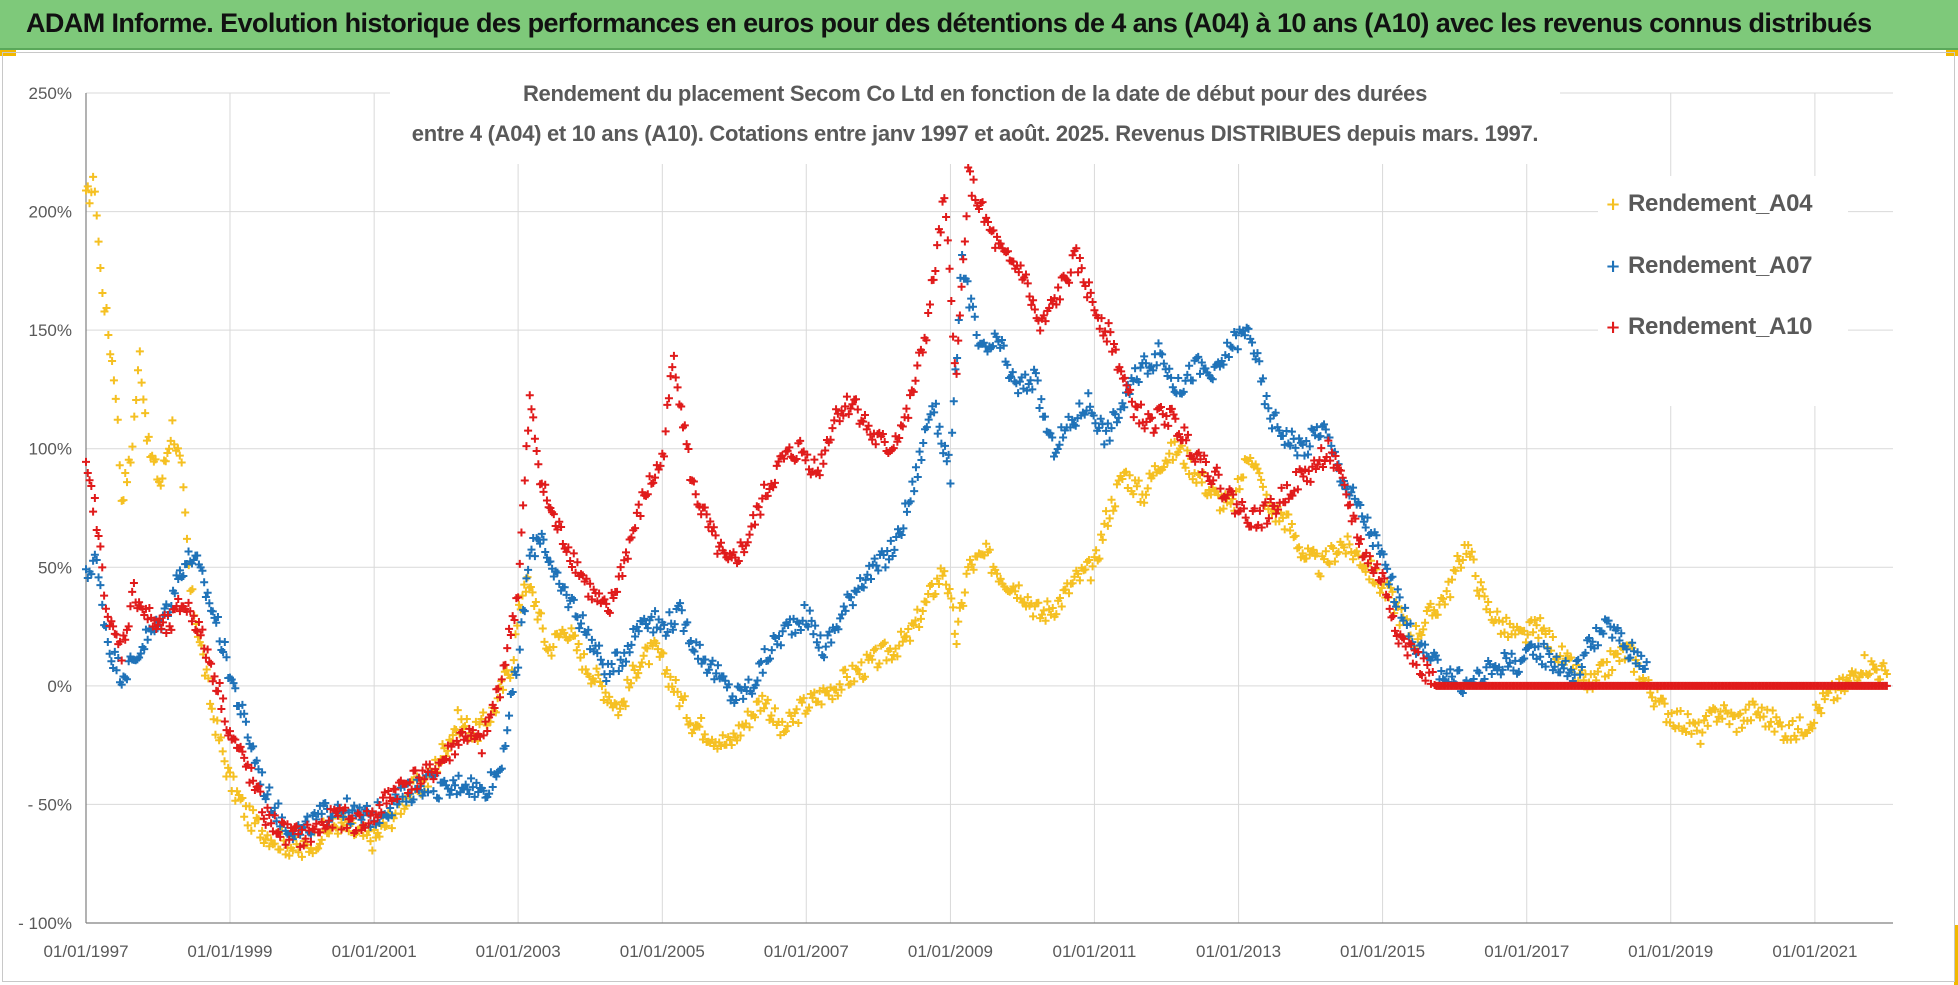  What do you see at coordinates (1095, 951) in the screenshot?
I see `x-tick-label: 01/01/2011` at bounding box center [1095, 951].